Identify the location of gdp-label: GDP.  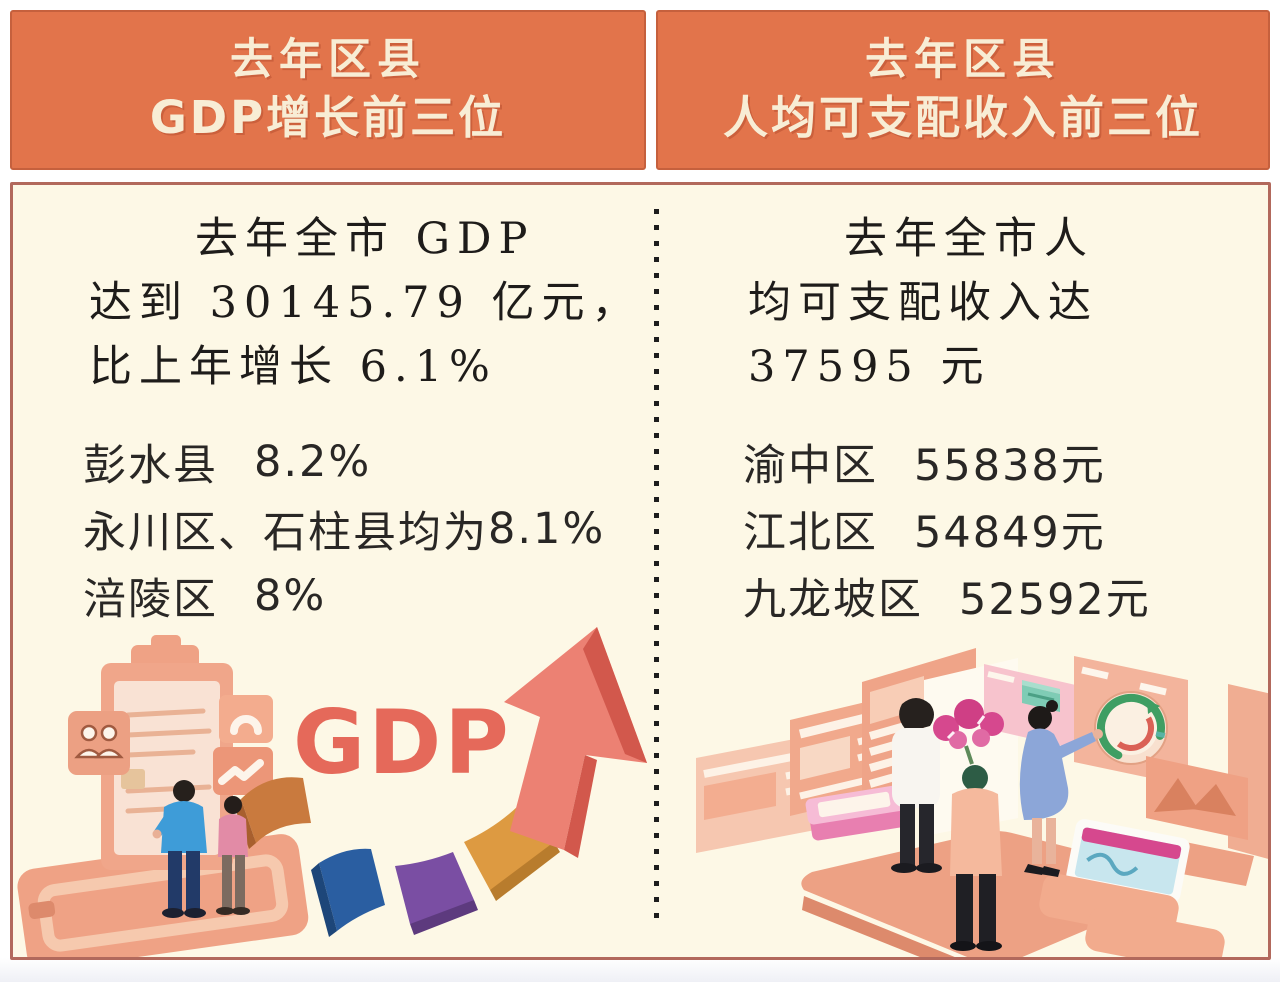
(402, 742).